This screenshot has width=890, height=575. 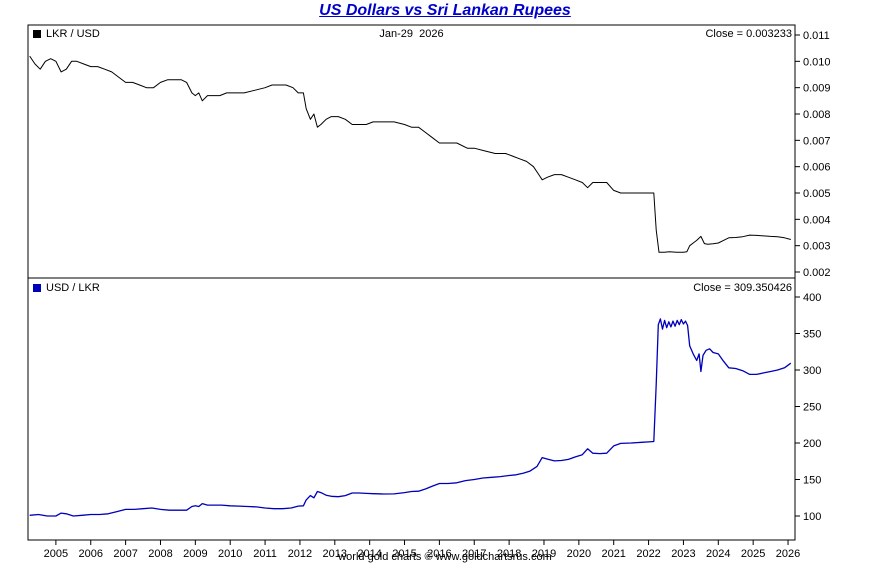 What do you see at coordinates (812, 444) in the screenshot?
I see `y-tick-label: 200` at bounding box center [812, 444].